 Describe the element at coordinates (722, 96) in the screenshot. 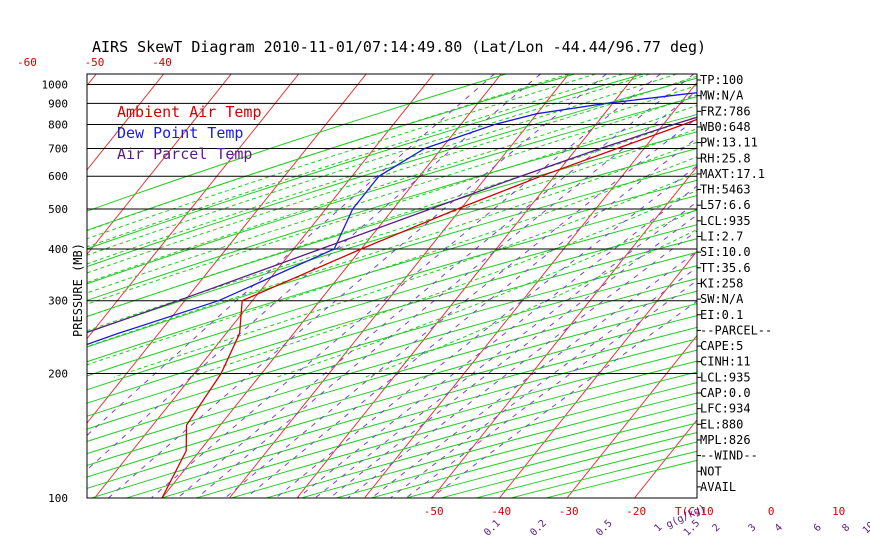

I see `index-label: MW:N/A` at that location.